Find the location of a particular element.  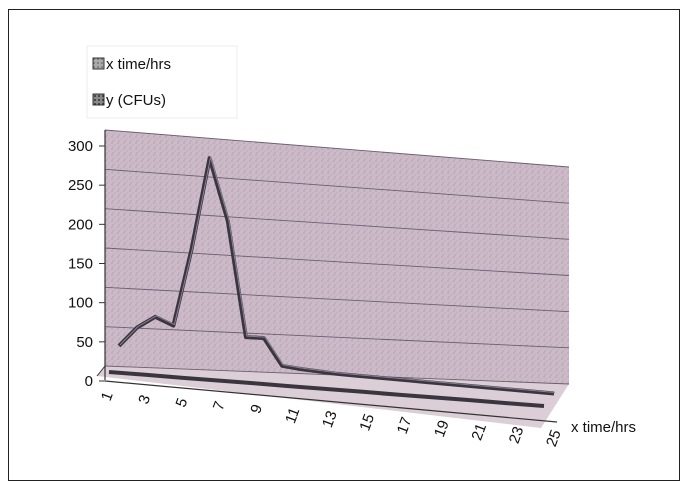

x-tick-label: 1 is located at coordinates (107, 397).